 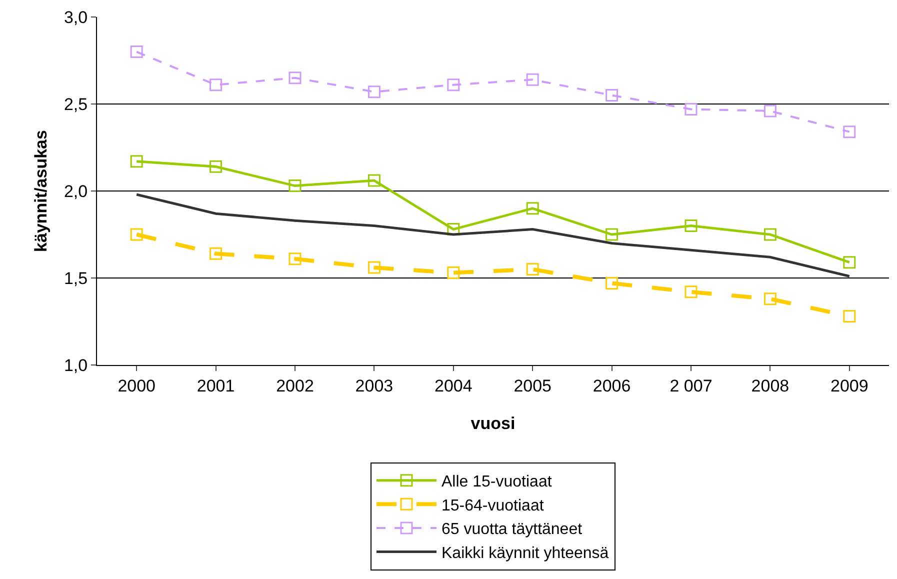 I want to click on x-tick-label: 2001, so click(x=215, y=386).